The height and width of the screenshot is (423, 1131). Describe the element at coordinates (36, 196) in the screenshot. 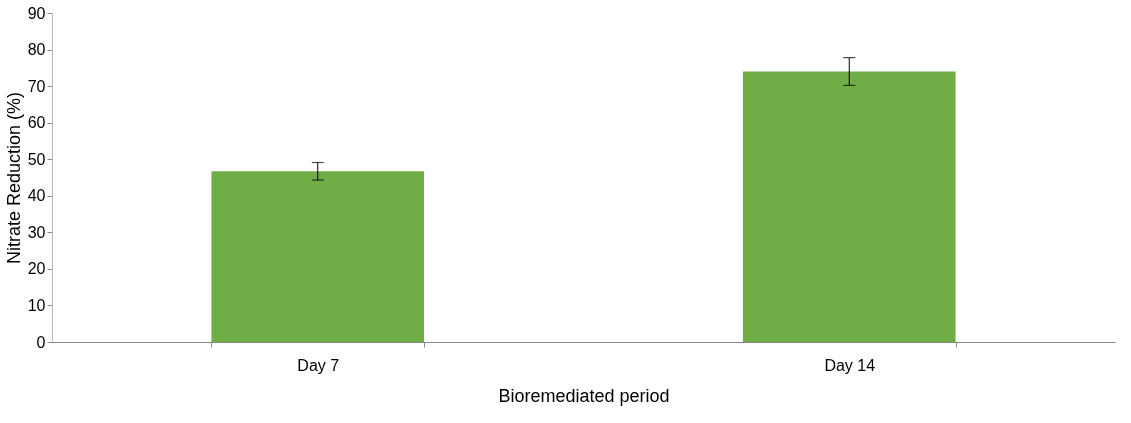

I see `y-tick-label: 40` at that location.